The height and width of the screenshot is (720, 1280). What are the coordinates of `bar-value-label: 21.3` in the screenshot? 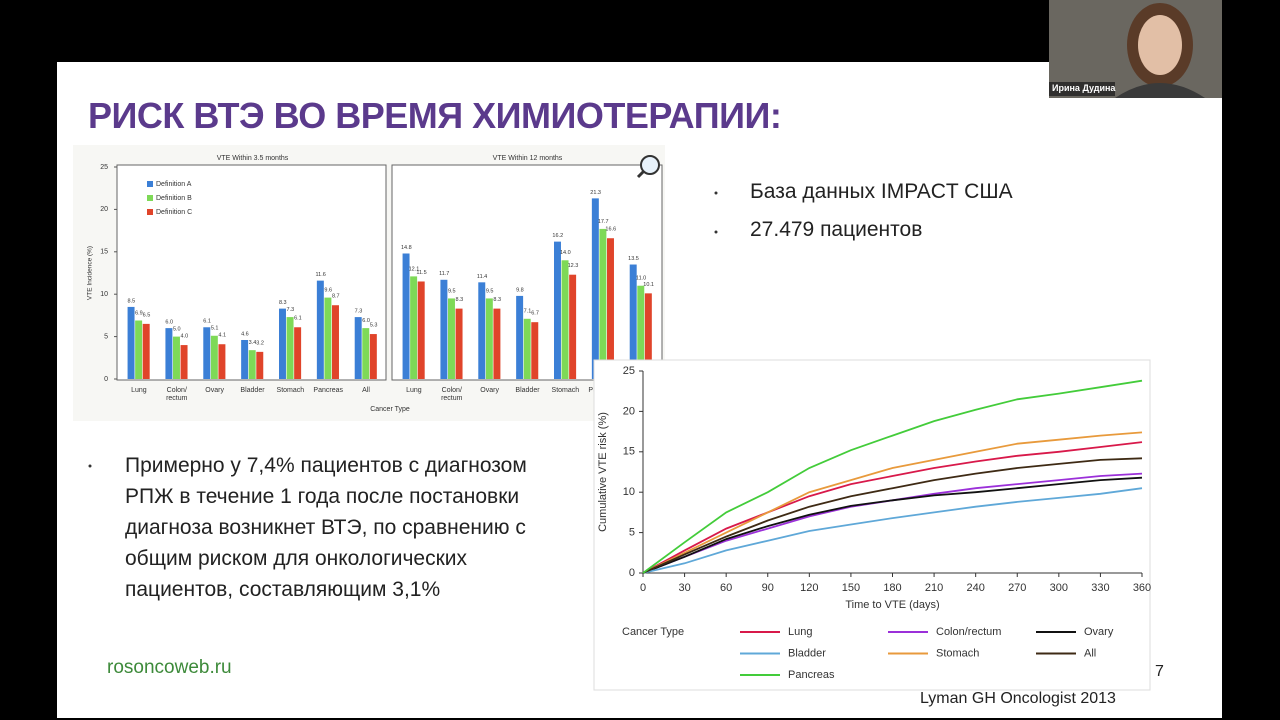 It's located at (595, 193).